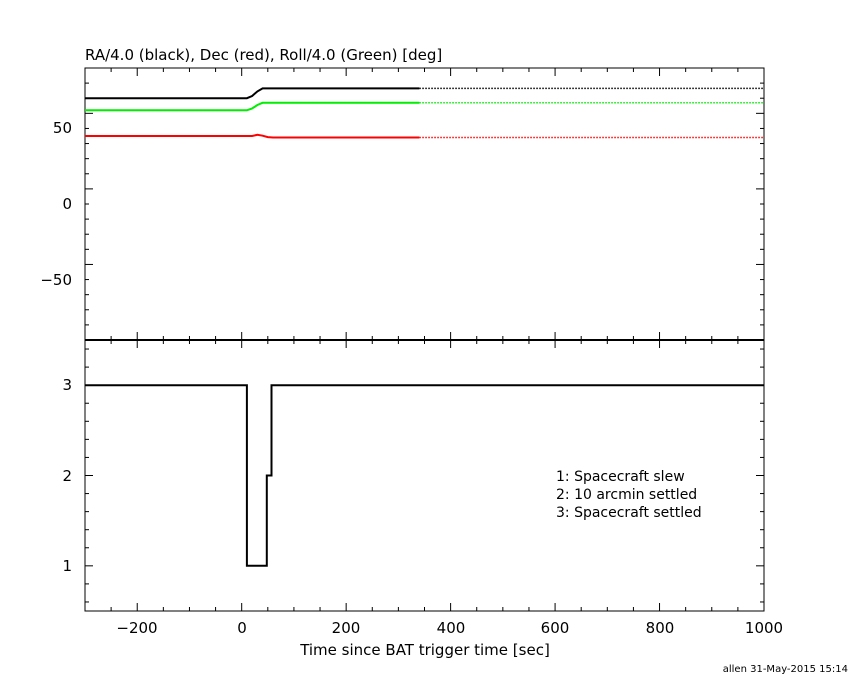  I want to click on x-tick-label: 0, so click(242, 628).